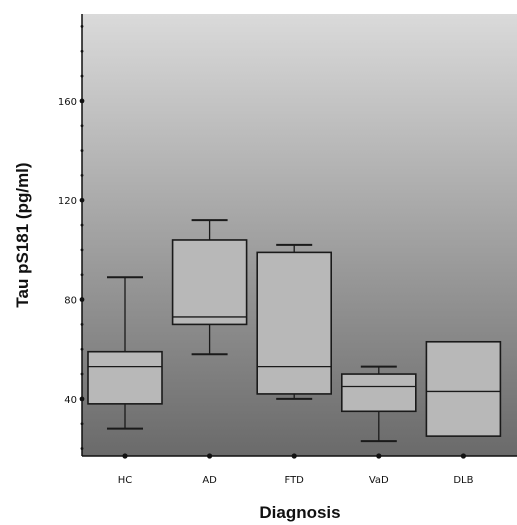 Image resolution: width=517 pixels, height=525 pixels. I want to click on x-ticks: HC AD FTD VaD DLB, so click(296, 469).